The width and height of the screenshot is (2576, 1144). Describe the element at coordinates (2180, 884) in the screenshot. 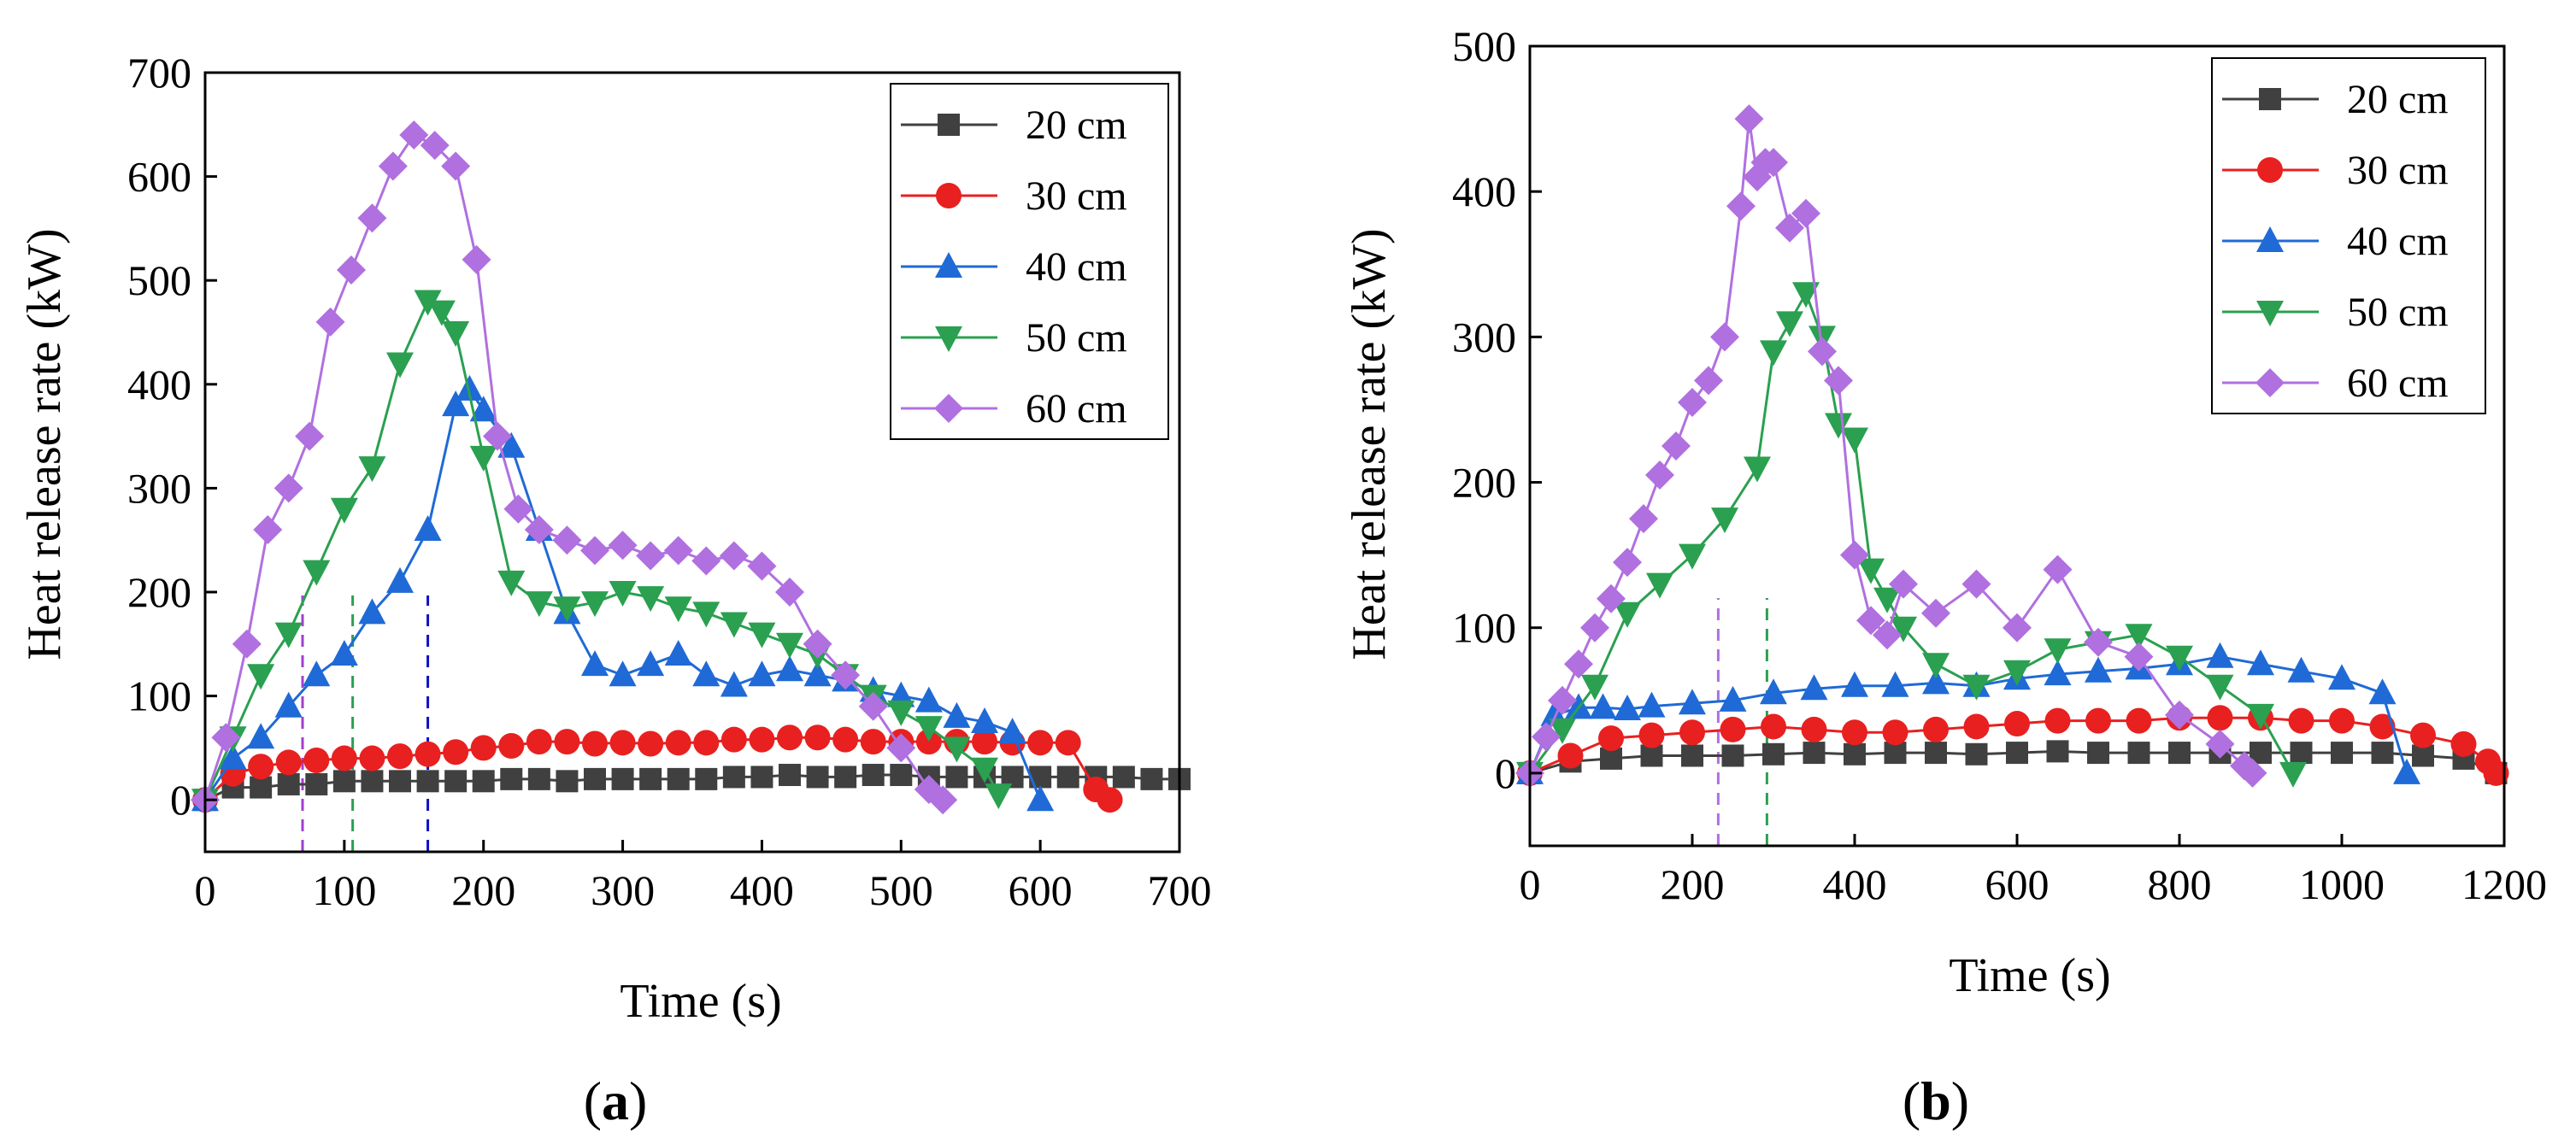

I see `x-tick-label: 800` at that location.